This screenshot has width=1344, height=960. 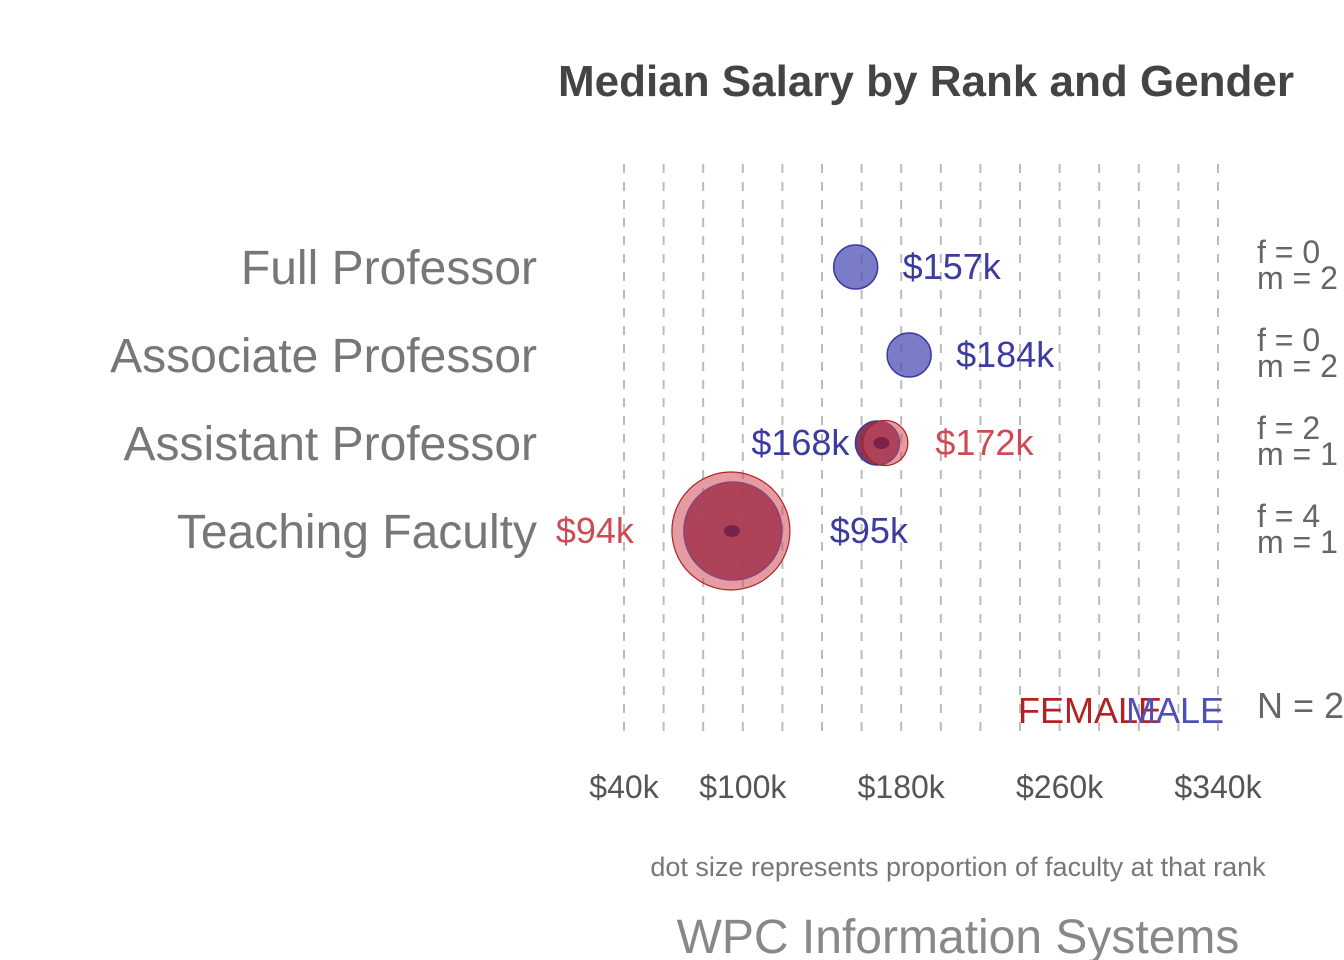 I want to click on rank-label: Associate Professor, so click(x=323, y=356).